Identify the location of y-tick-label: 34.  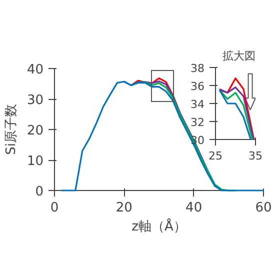
(197, 104).